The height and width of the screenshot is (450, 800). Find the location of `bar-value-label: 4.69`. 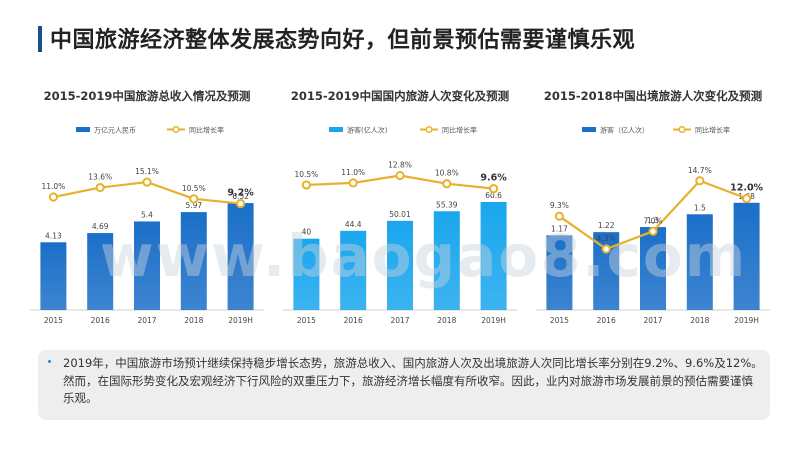

bar-value-label: 4.69 is located at coordinates (100, 226).